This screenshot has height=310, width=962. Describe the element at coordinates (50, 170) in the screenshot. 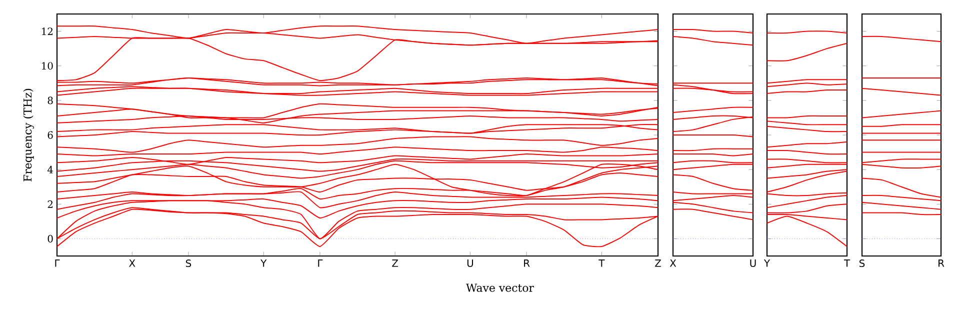

I see `y-tick-label: 4` at that location.